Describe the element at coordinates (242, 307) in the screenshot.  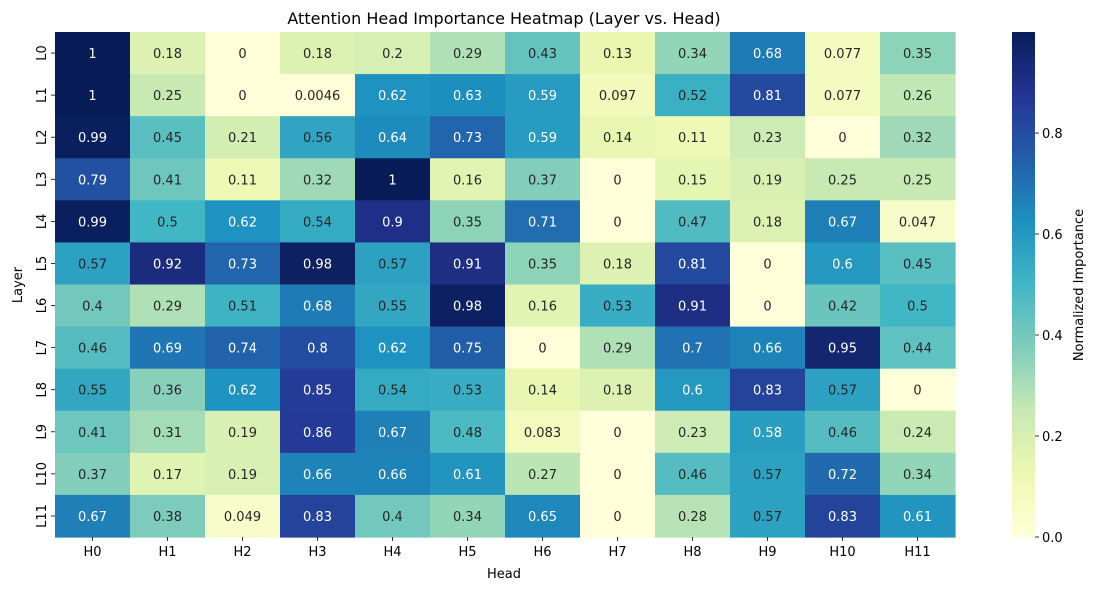
I see `cell-value-label: 0.51` at that location.